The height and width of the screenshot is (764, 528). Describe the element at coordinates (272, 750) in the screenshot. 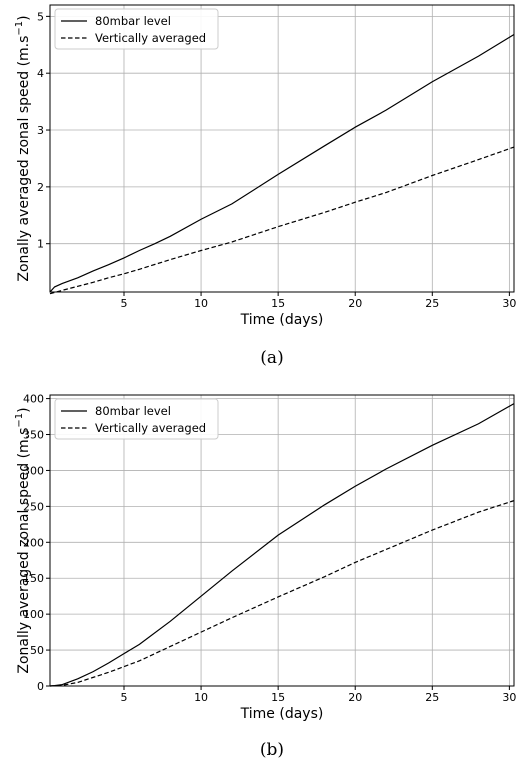

I see `panel-caption: (b)` at that location.